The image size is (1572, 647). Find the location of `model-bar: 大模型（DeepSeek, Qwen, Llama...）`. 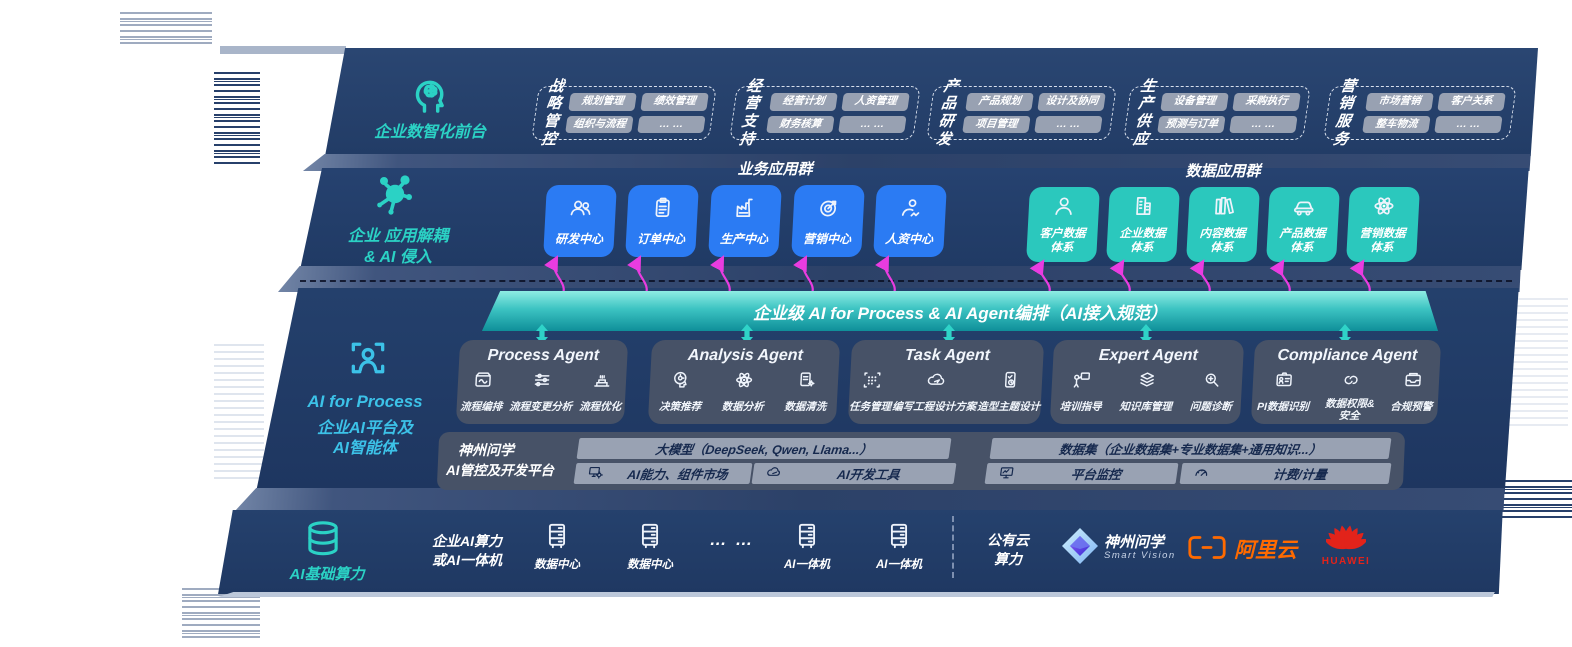

model-bar: 大模型（DeepSeek, Qwen, Llama...） is located at coordinates (764, 448).